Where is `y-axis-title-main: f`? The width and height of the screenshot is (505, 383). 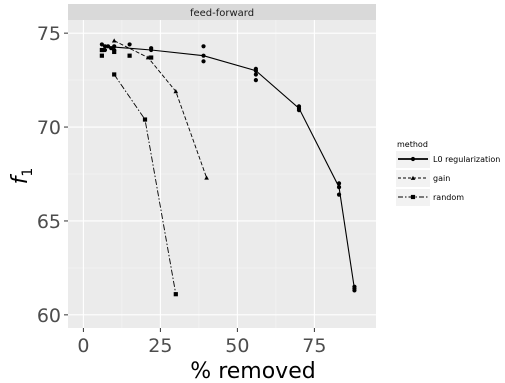 y-axis-title-main: f is located at coordinates (20, 178).